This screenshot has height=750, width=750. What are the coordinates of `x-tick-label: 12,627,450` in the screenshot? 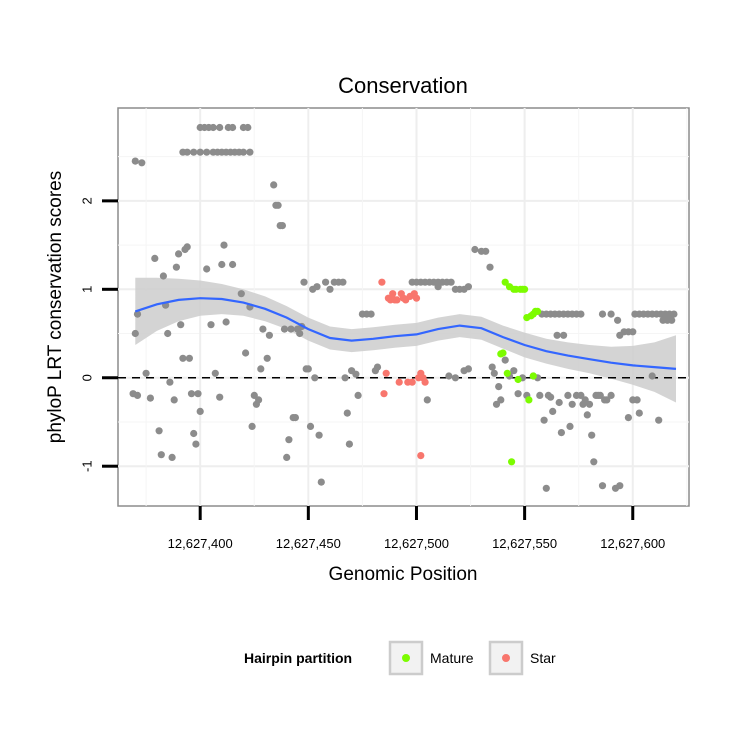 It's located at (308, 543).